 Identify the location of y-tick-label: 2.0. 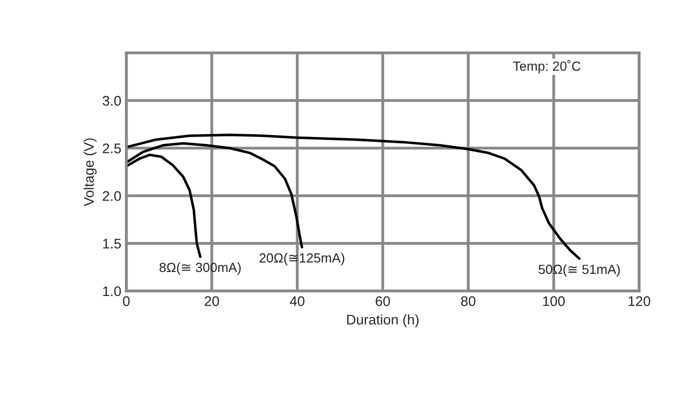
(111, 196).